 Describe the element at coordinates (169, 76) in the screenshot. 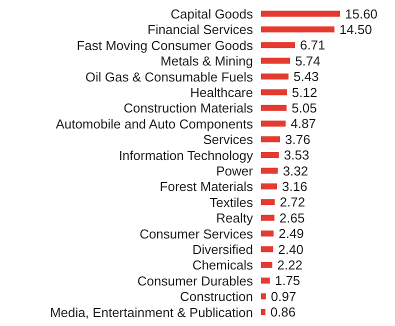

I see `y-tick-label: Oil Gas & Consumable Fuels` at that location.